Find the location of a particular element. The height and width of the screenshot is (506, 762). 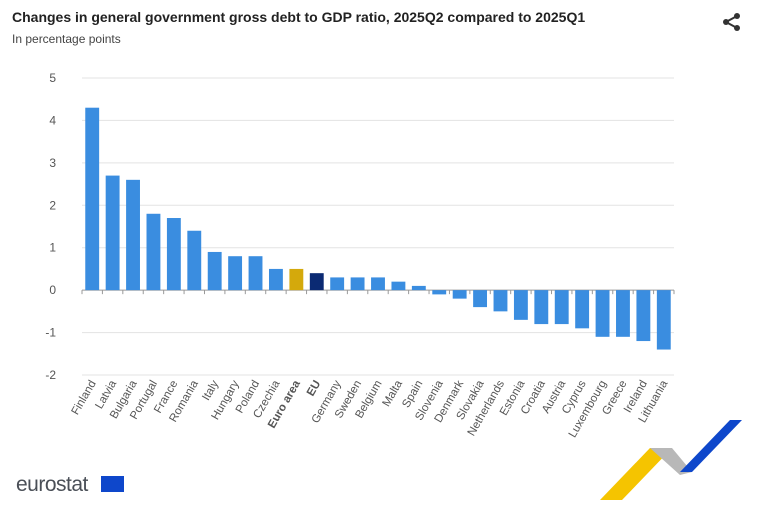

y-tick-label: 1 is located at coordinates (52, 248).